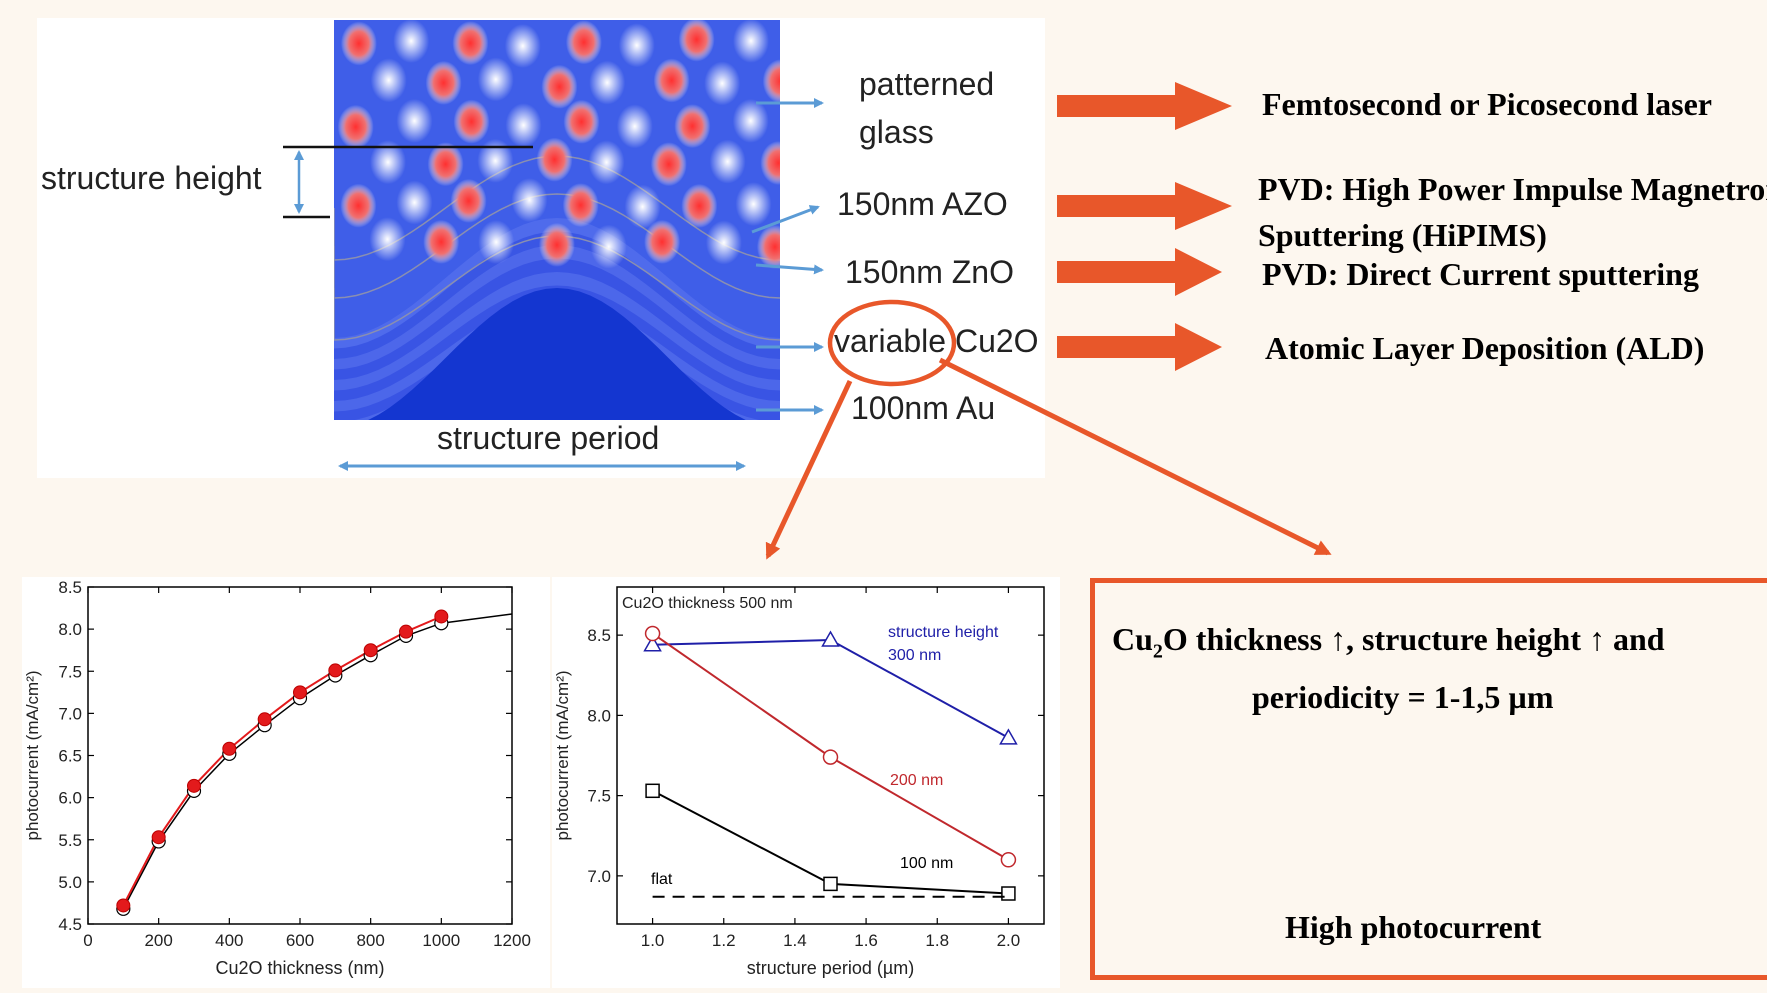  I want to click on series-label: structure height, so click(943, 632).